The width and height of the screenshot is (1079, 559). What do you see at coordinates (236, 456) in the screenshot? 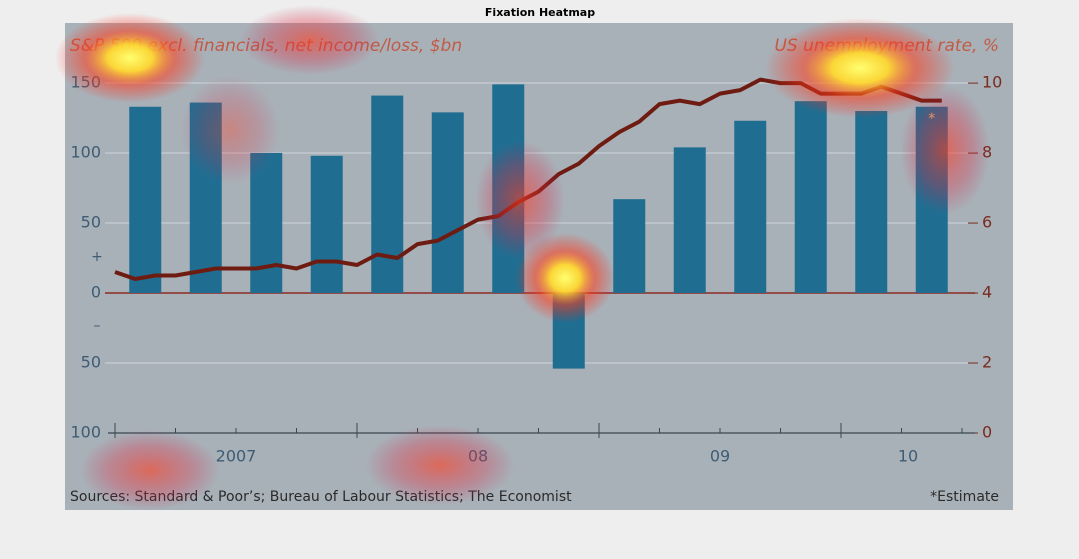
I see `x-tick-label: 2007` at bounding box center [236, 456].